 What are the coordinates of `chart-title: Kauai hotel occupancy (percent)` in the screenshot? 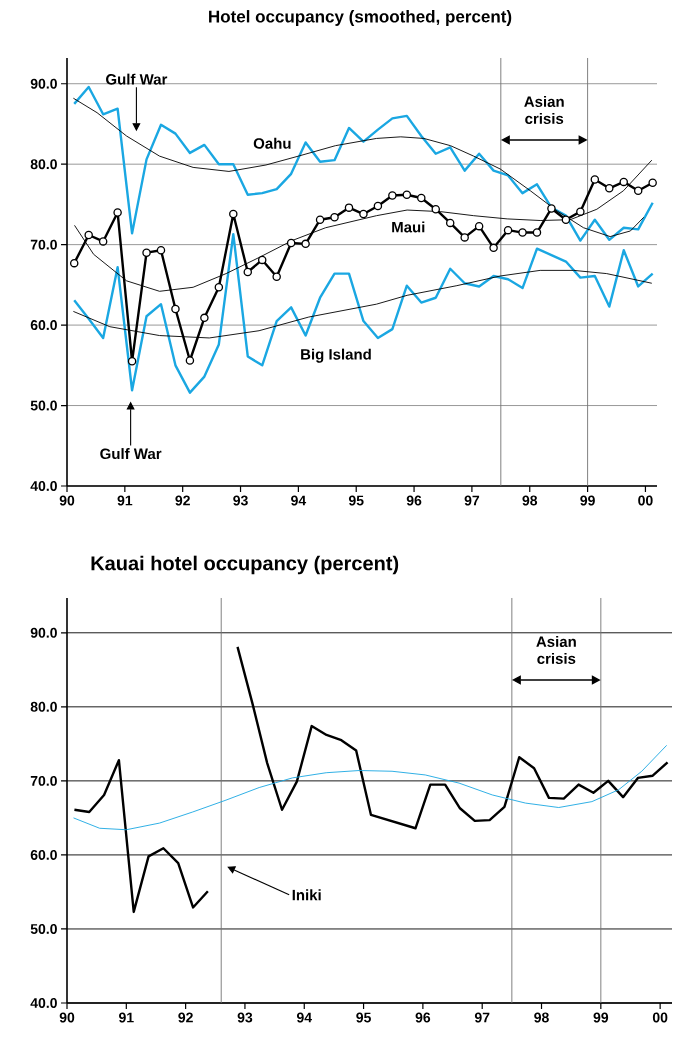 It's located at (245, 565).